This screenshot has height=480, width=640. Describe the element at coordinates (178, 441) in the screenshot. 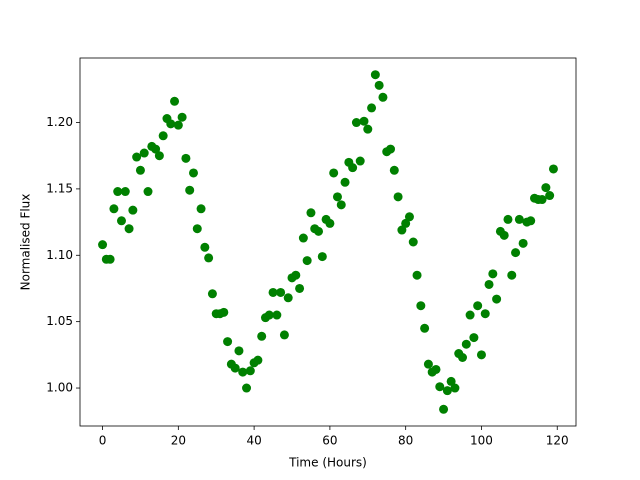

I see `x-tick-label: 20` at that location.